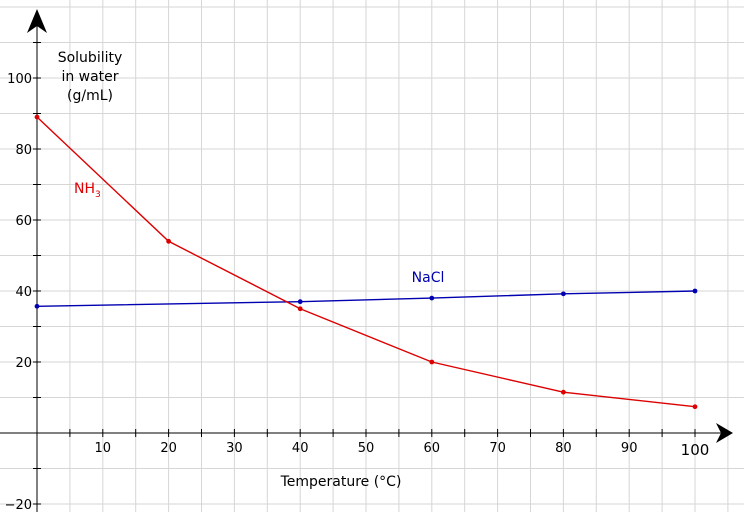  Describe the element at coordinates (103, 448) in the screenshot. I see `x-tick-label: 10` at that location.